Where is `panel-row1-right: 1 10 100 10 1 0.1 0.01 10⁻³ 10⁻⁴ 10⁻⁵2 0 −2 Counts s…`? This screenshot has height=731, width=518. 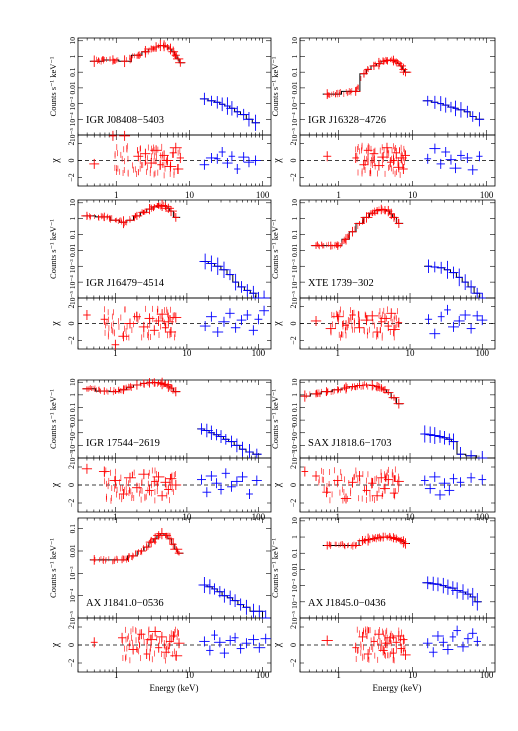 panel-row1-right: 1 10 100 10 1 0.1 0.01 10⁻³ 10⁻⁴ 10⁻⁵2 0 −2 Counts s… is located at coordinates (383, 118).